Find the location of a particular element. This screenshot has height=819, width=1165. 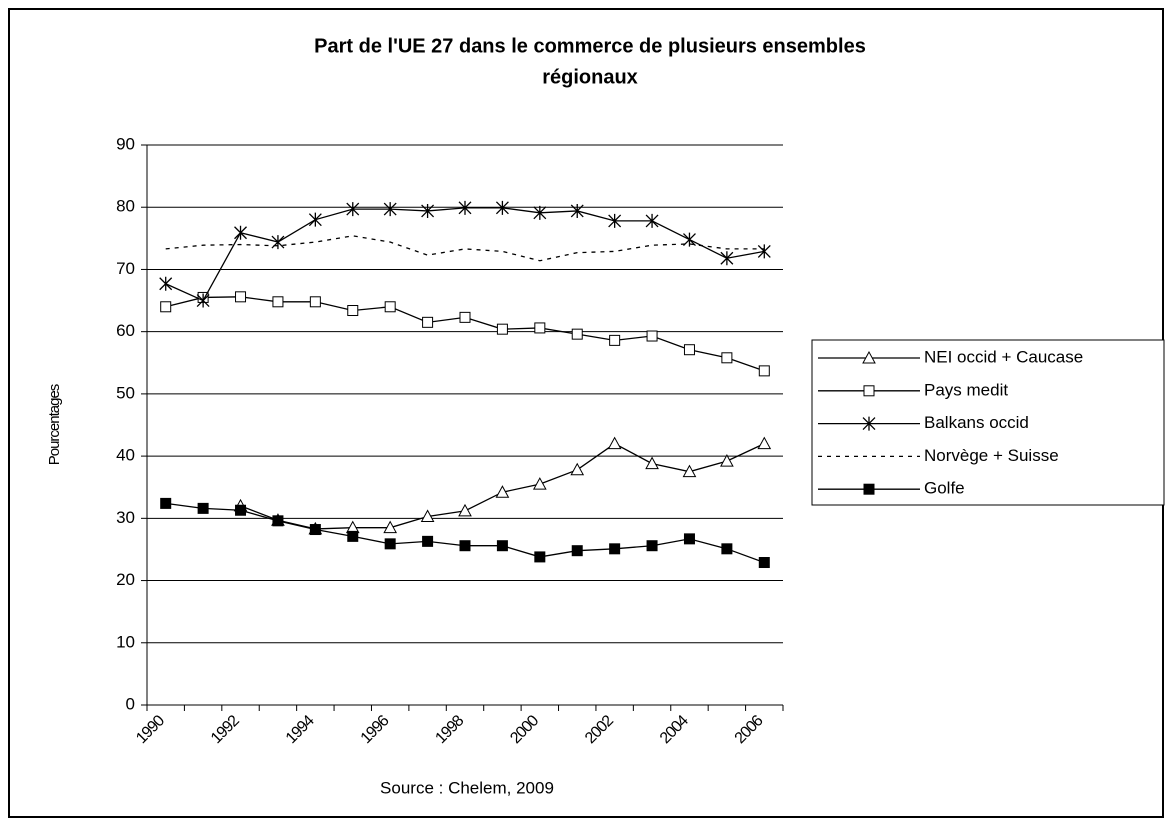

series-line is located at coordinates (465, 248).